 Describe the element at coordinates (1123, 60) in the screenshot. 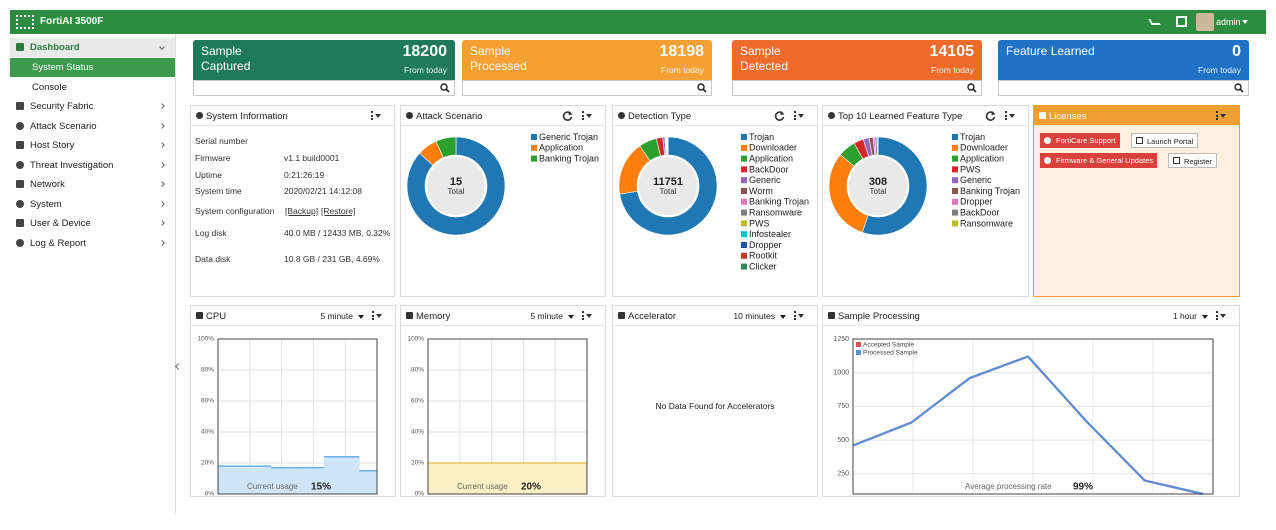

I see `stat-card: Feature Learned 0 From today` at that location.